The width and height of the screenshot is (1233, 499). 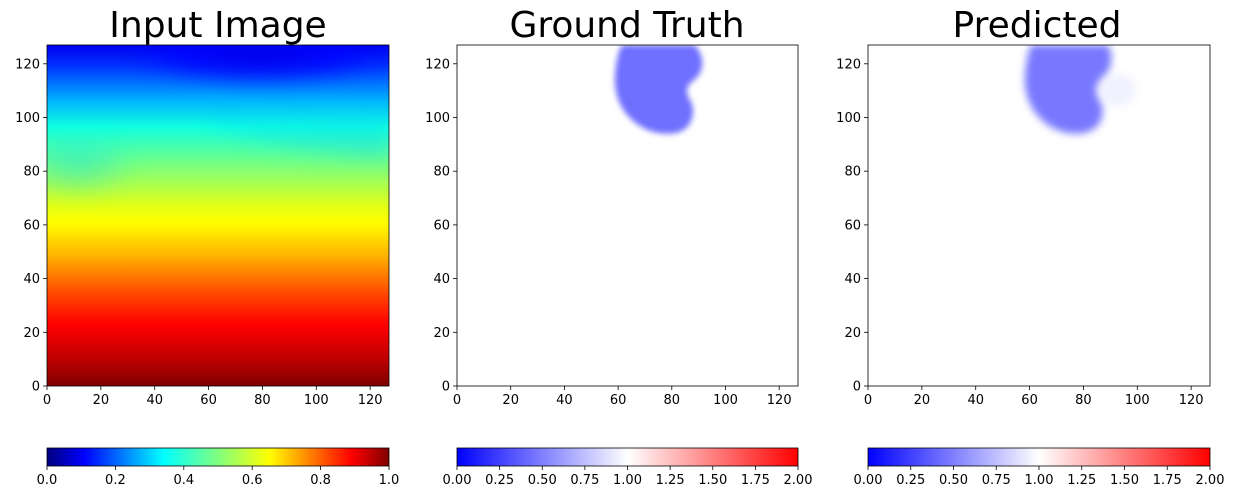 I want to click on panel-title: Input Image, so click(x=217, y=25).